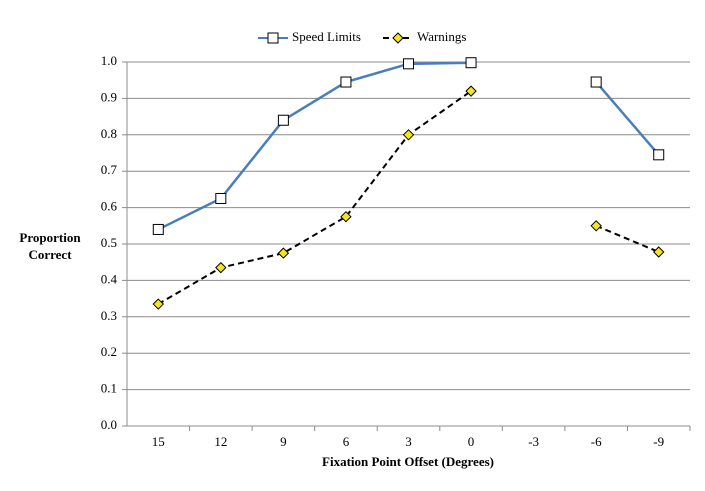 Image resolution: width=705 pixels, height=491 pixels. I want to click on y-axis-title: Proportion Correct, so click(50, 246).